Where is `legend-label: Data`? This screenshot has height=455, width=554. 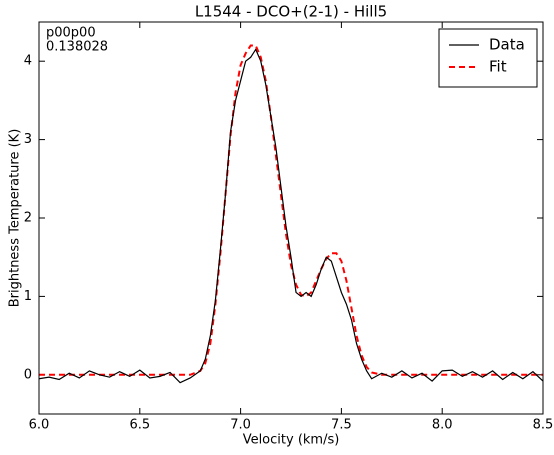 legend-label: Data is located at coordinates (507, 45).